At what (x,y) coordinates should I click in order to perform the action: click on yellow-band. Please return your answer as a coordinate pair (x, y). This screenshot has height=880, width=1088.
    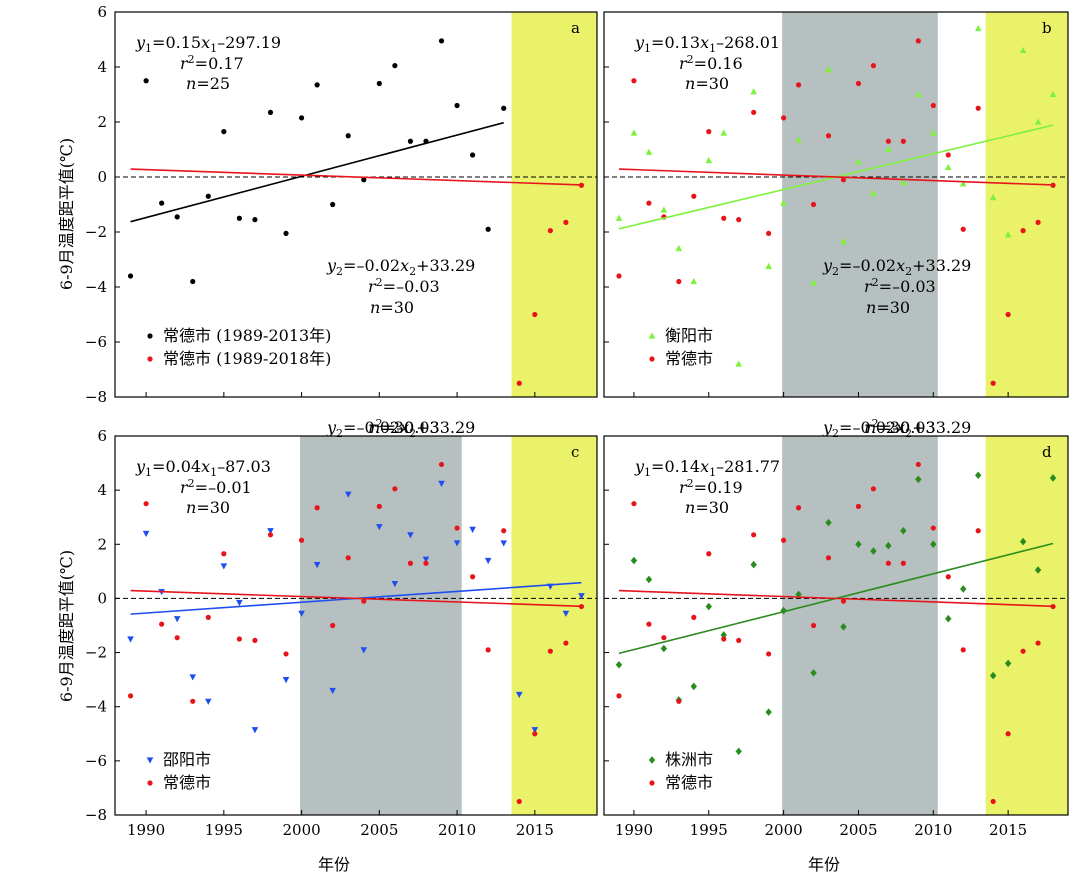
    Looking at the image, I should click on (554, 204).